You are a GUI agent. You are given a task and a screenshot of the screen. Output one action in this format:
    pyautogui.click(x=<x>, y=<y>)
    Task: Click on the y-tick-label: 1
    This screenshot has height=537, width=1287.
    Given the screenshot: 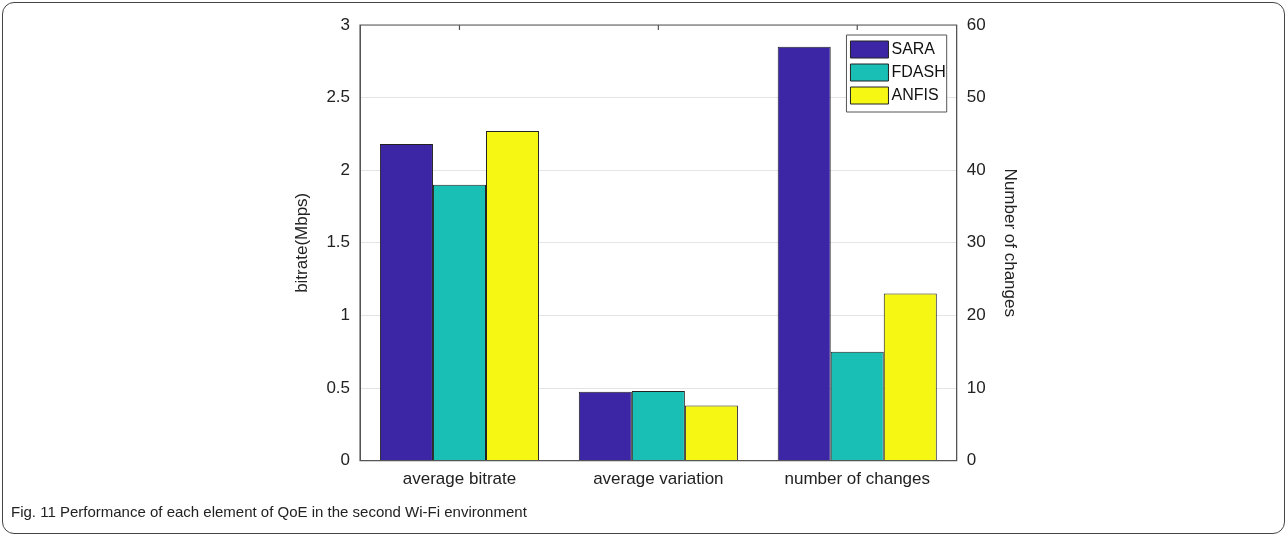 What is the action you would take?
    pyautogui.click(x=345, y=315)
    